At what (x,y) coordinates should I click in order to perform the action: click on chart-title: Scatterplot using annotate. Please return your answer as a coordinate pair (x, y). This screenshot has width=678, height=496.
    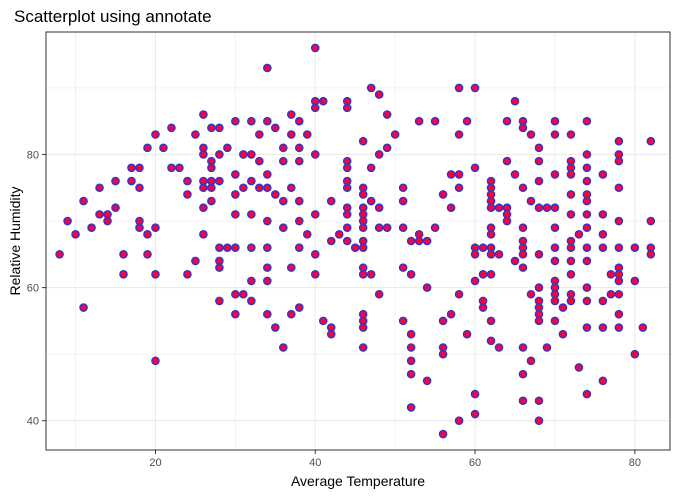
    Looking at the image, I should click on (113, 16).